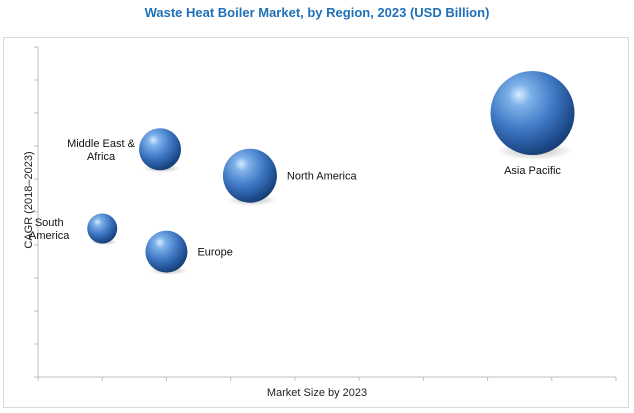 The width and height of the screenshot is (634, 413). What do you see at coordinates (49, 236) in the screenshot?
I see `bubble-label-south-america: America` at bounding box center [49, 236].